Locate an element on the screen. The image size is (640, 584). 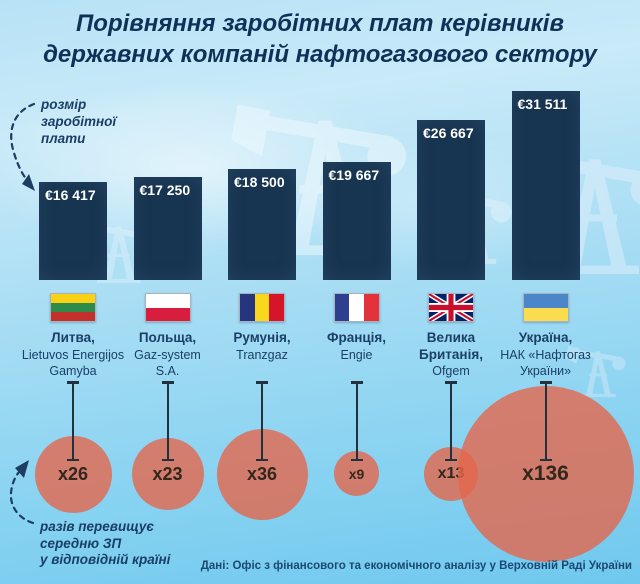
multiplier-label: x9 is located at coordinates (356, 474).